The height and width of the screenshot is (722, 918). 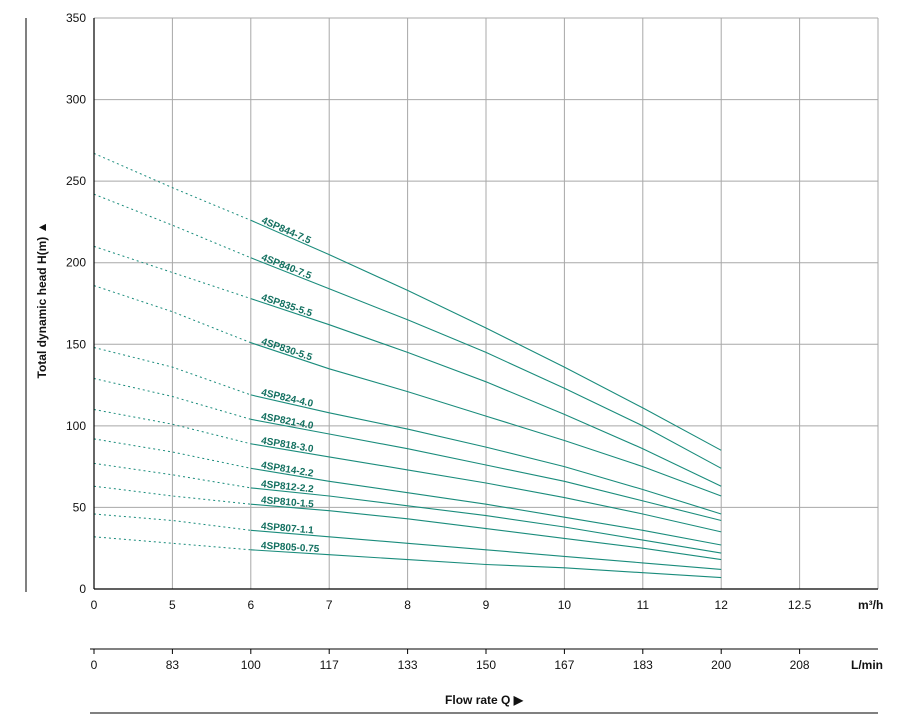 What do you see at coordinates (484, 700) in the screenshot?
I see `x-axis-title: Flow rate Q ▶` at bounding box center [484, 700].